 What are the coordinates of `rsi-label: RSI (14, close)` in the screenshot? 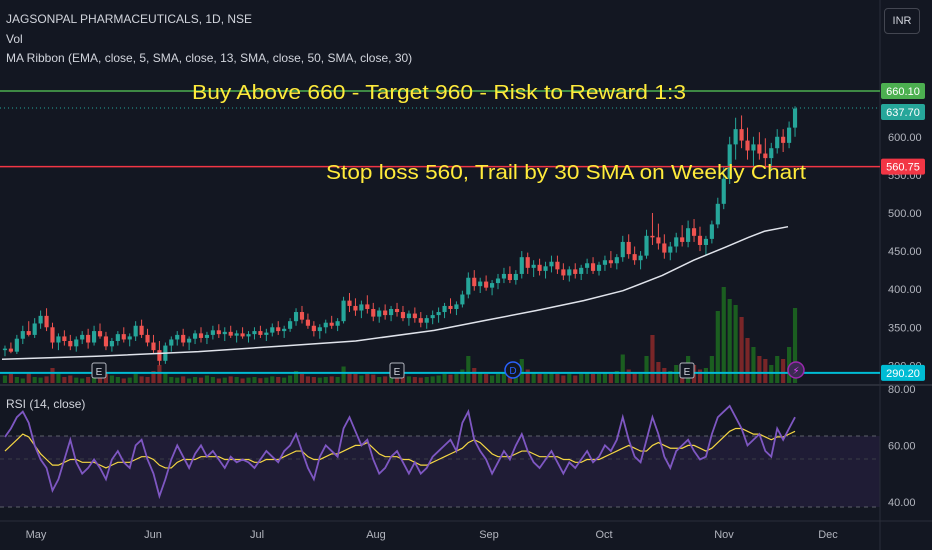 It's located at (46, 404).